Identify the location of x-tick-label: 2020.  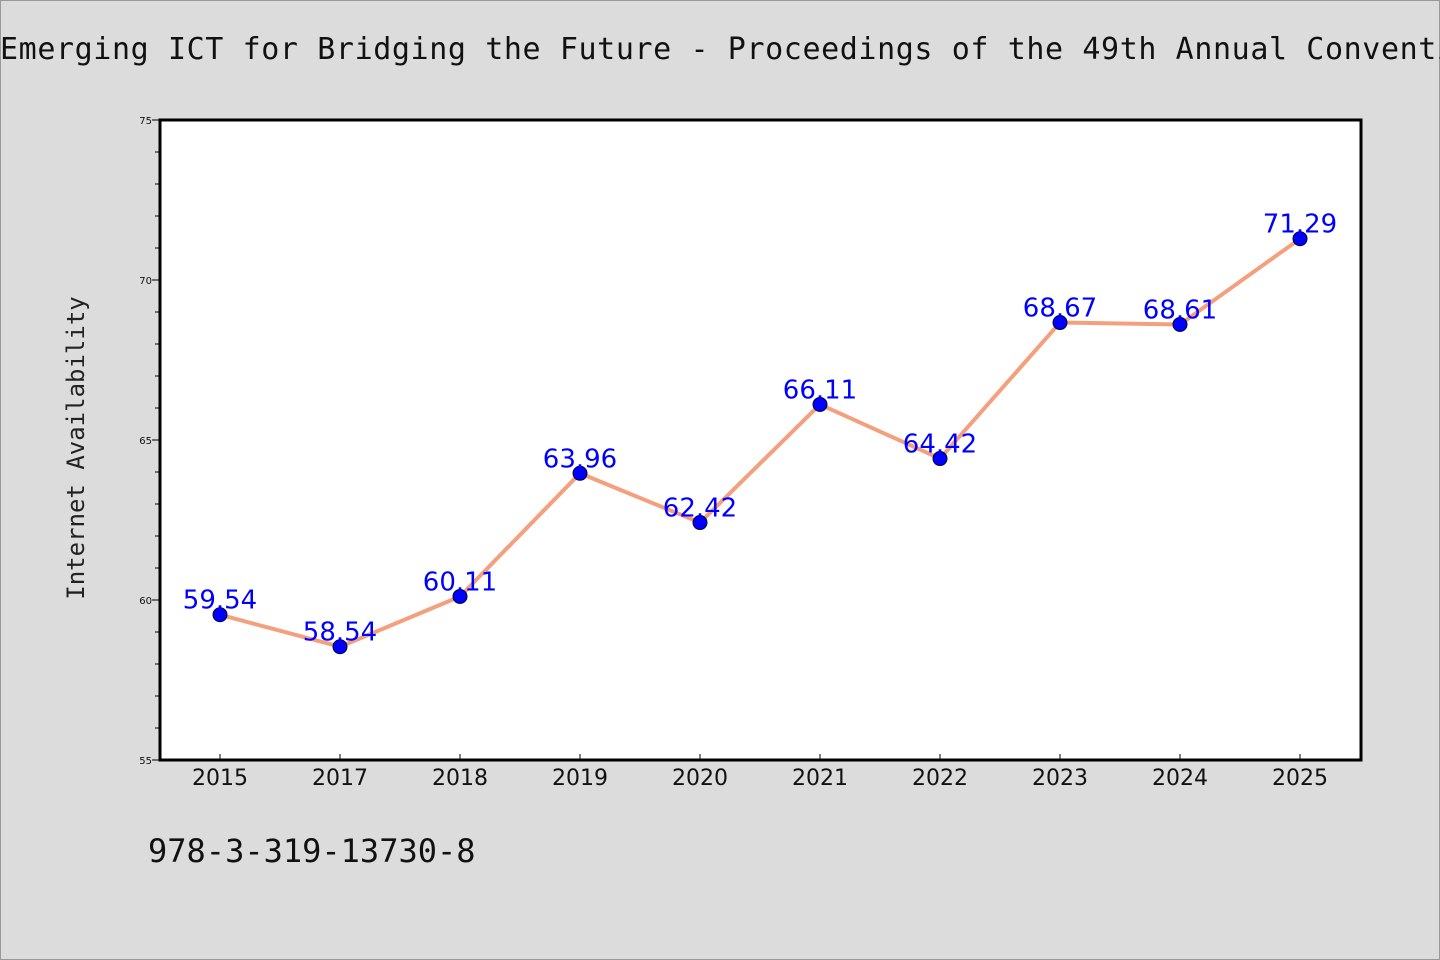
(700, 778).